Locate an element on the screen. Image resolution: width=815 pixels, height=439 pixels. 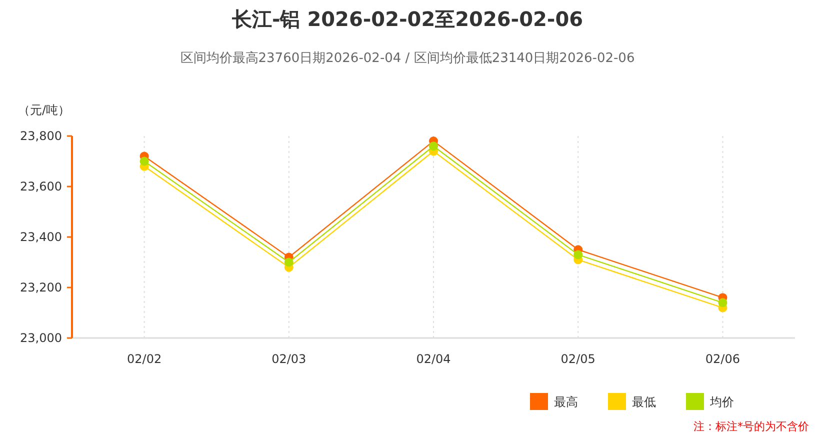
y-axis-title: （元/吨） is located at coordinates (44, 110).